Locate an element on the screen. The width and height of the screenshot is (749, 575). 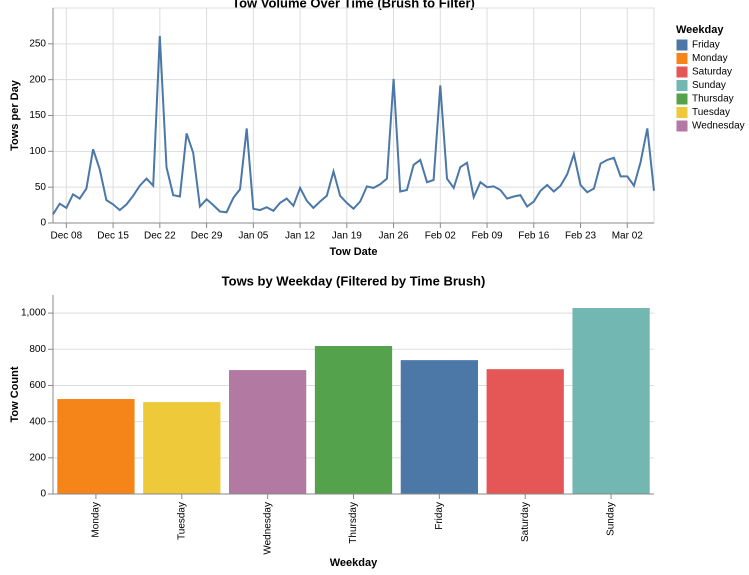
x-tick-label: Jan 05 is located at coordinates (253, 236).